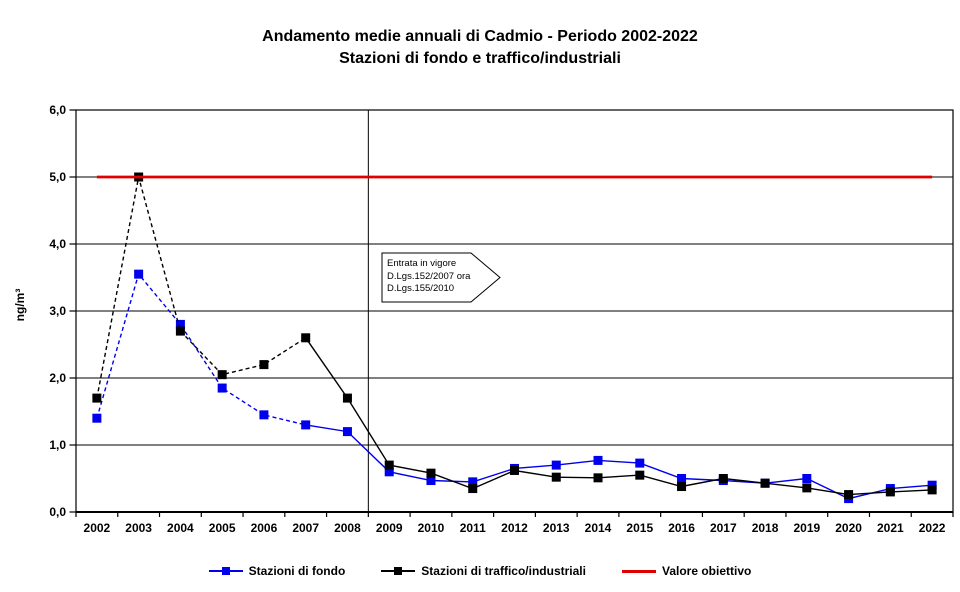 This screenshot has width=960, height=592. Describe the element at coordinates (514, 528) in the screenshot. I see `x-tick-label: 2012` at that location.